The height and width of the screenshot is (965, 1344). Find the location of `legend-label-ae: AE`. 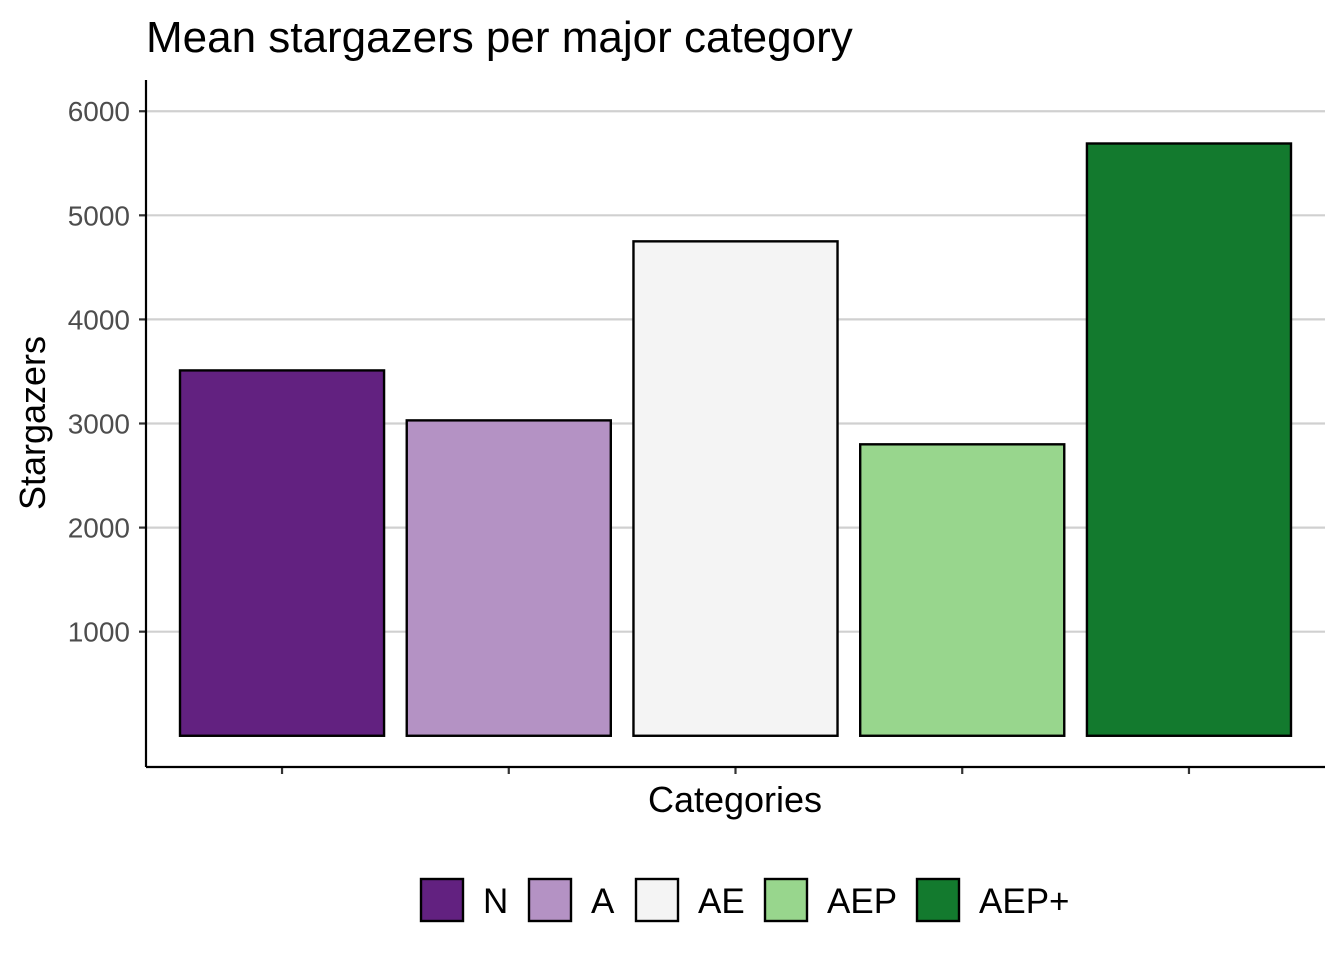

legend-label-ae: AE is located at coordinates (721, 901).